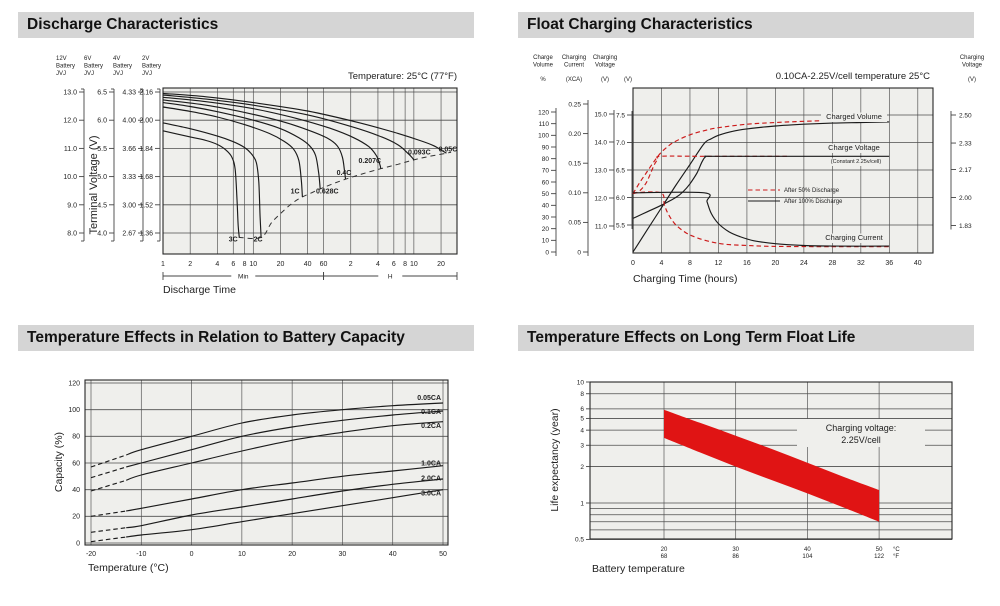 The height and width of the screenshot is (606, 1000). I want to click on svg-text: 6.0, so click(102, 121).